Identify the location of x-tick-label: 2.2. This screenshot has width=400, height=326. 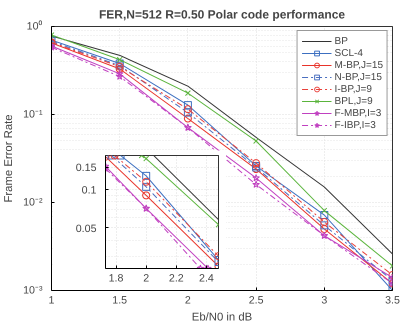
(176, 278).